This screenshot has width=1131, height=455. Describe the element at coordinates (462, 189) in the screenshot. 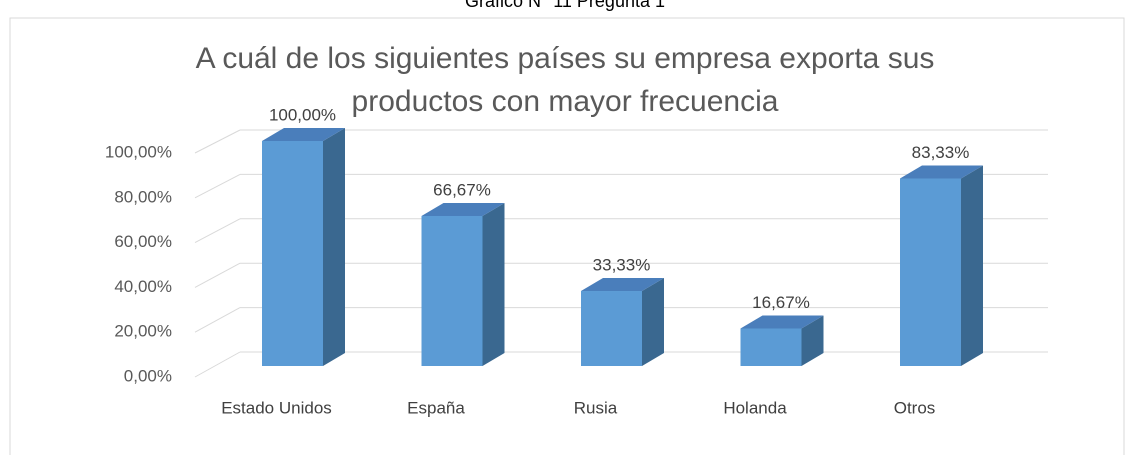

I see `data-label: 66,67%` at that location.